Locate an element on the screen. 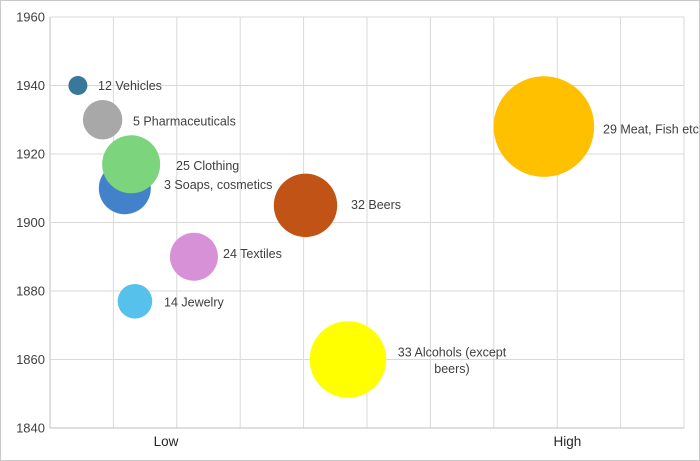 The width and height of the screenshot is (700, 461). y-axis-tick-label: 1920 is located at coordinates (30, 154).